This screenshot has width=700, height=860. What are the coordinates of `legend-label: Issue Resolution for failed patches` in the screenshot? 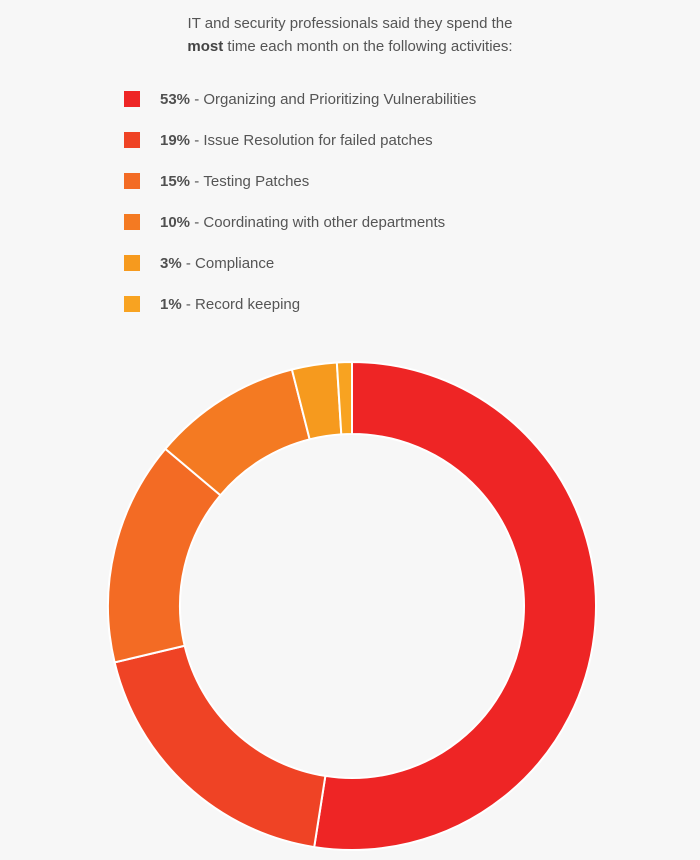 It's located at (318, 140).